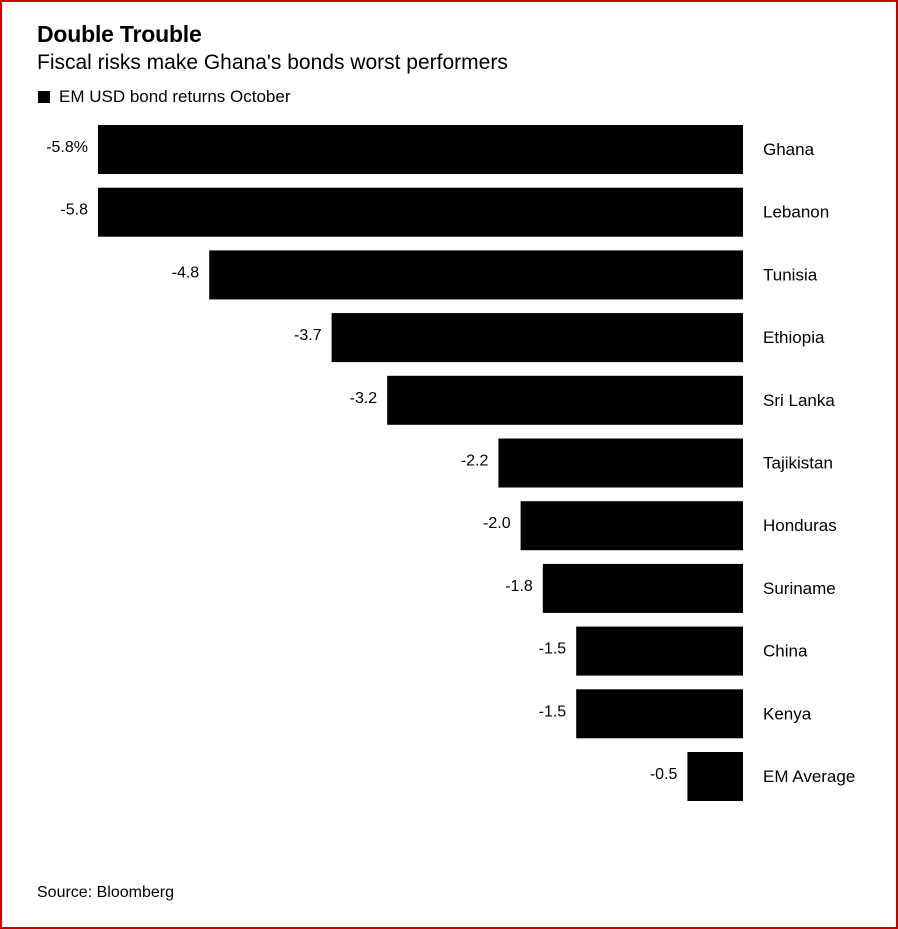  I want to click on value-label: -0.5, so click(664, 774).